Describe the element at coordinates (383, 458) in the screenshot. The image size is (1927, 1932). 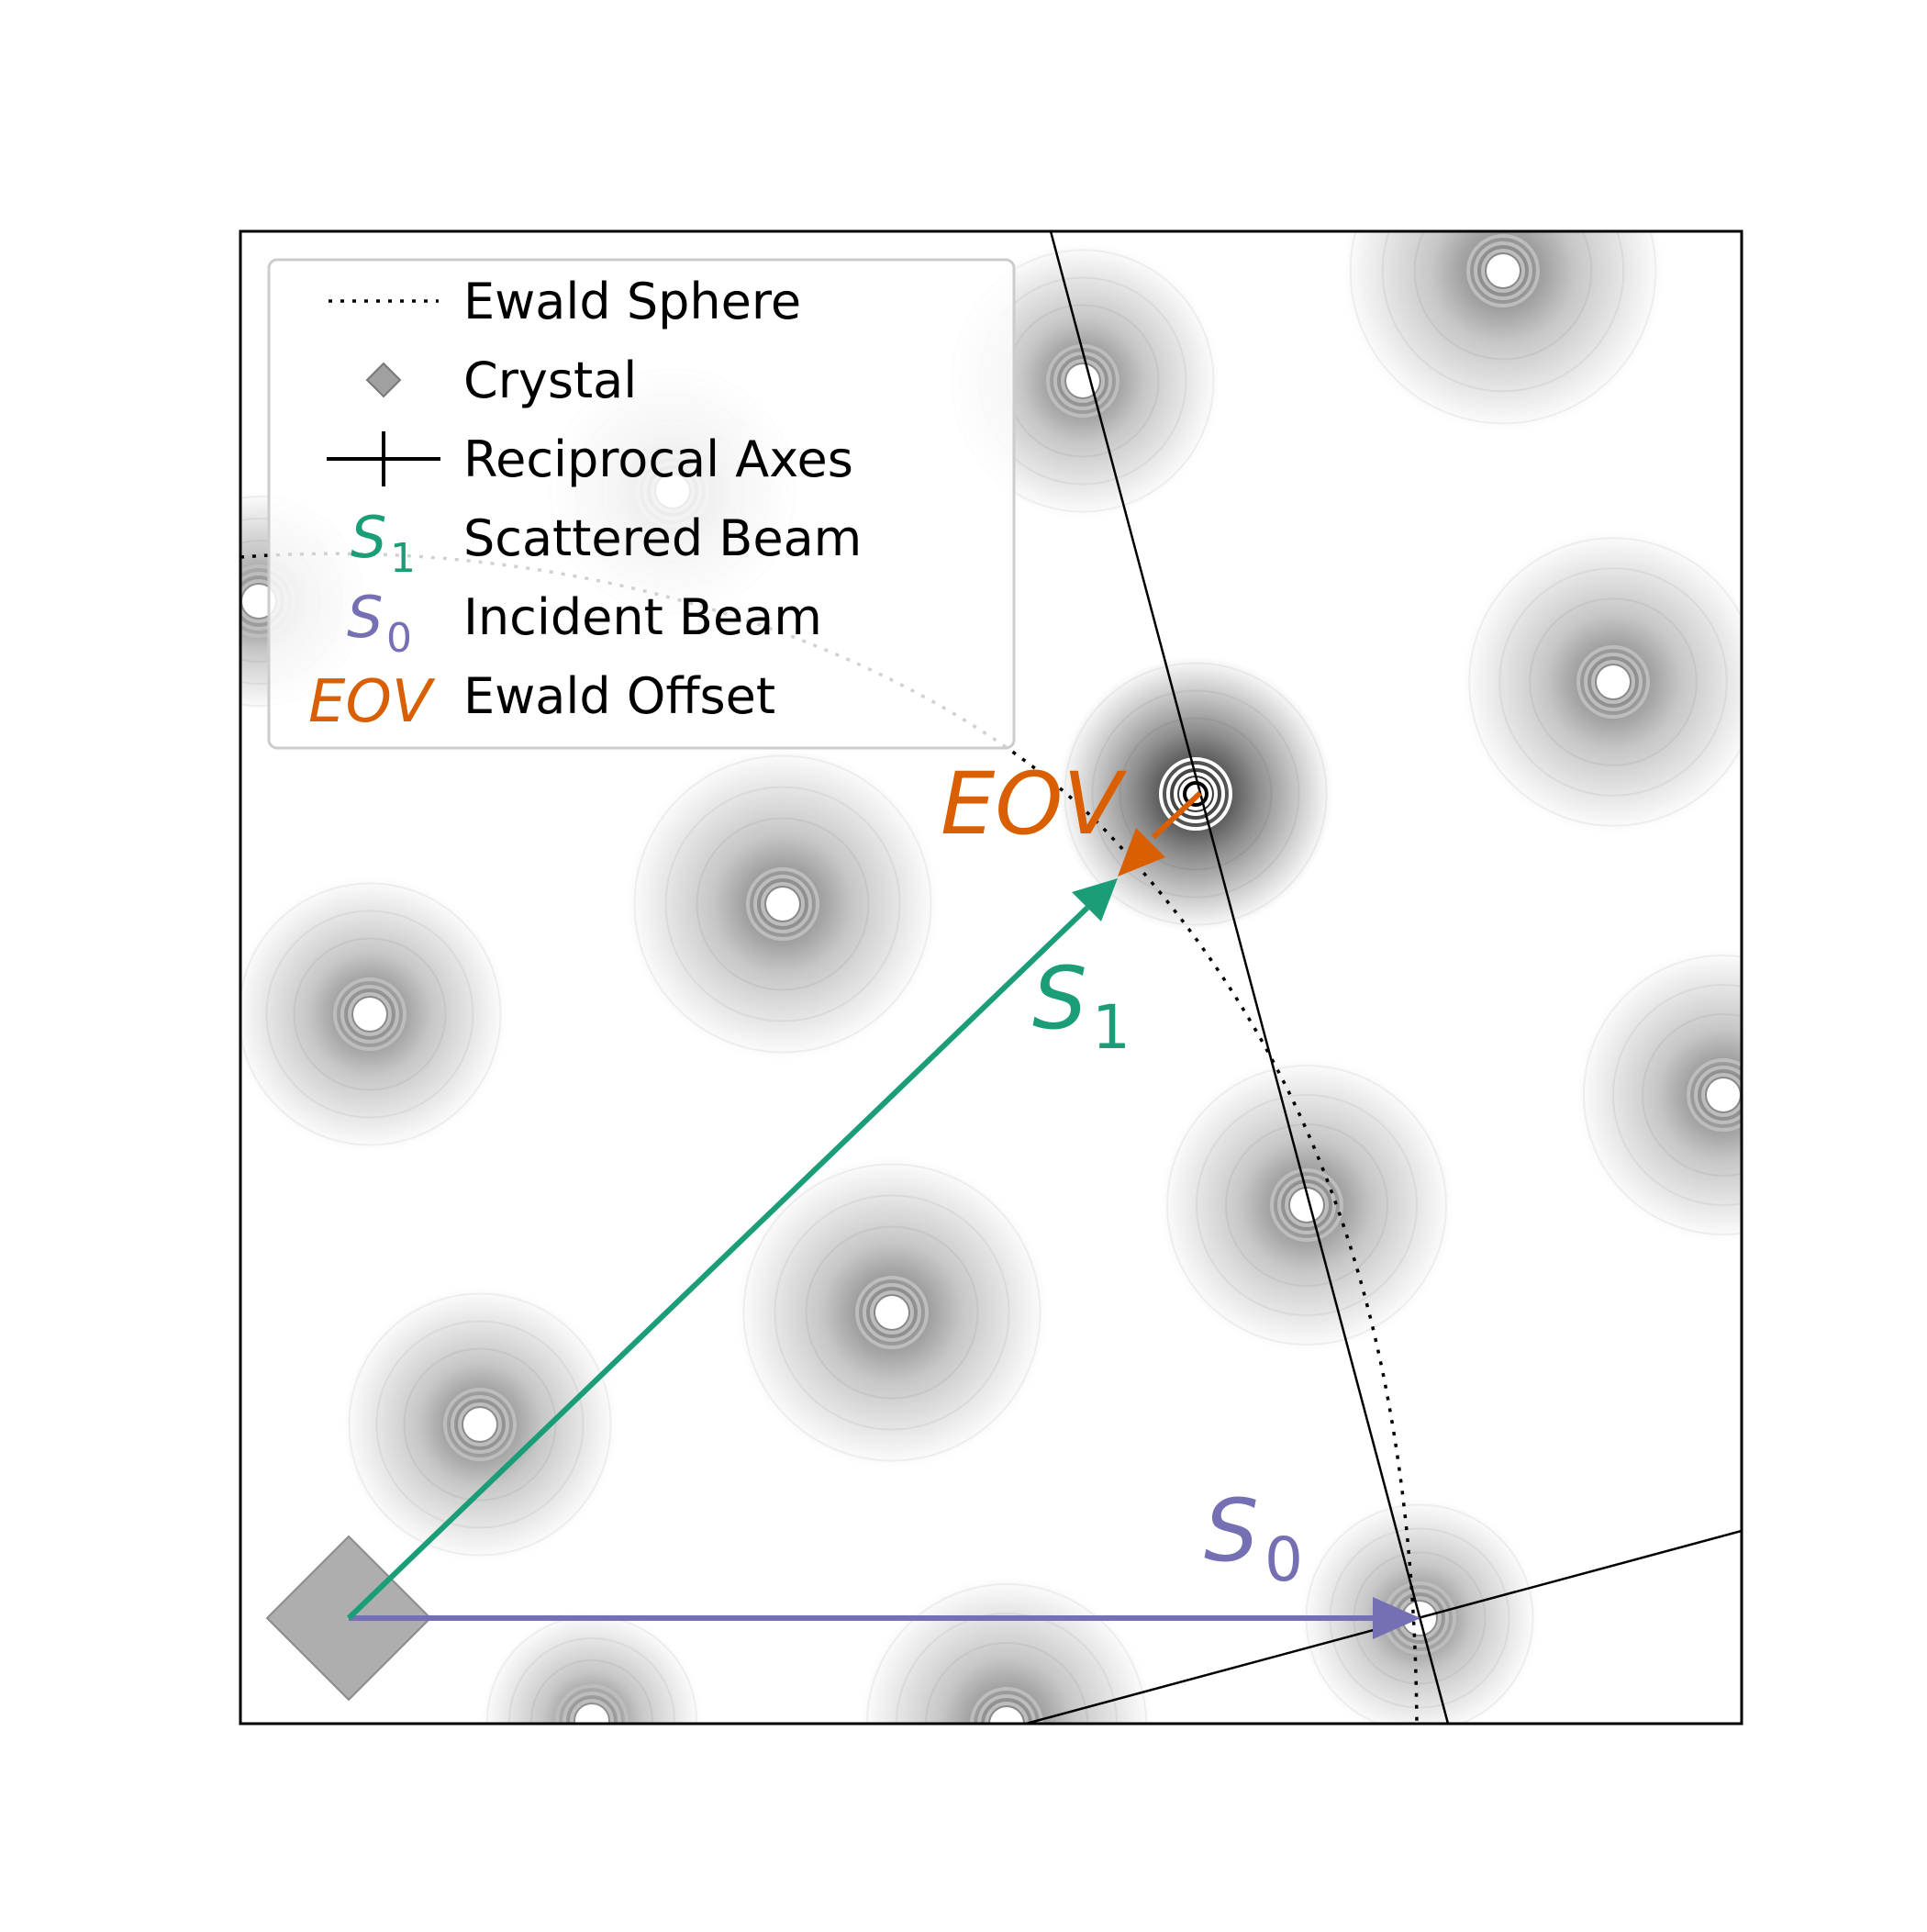
I see `legend-axes-swatch` at that location.